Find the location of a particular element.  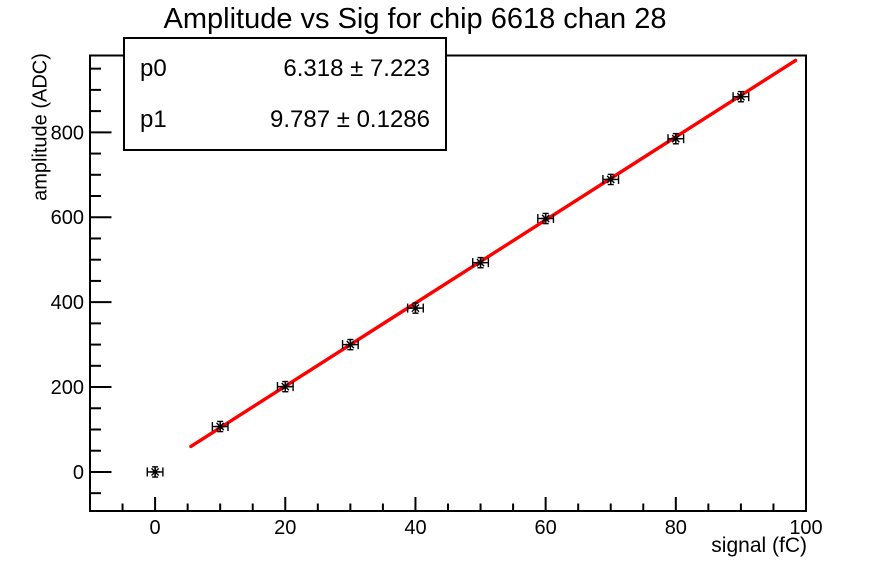

x-tick-label: 0 is located at coordinates (155, 528).